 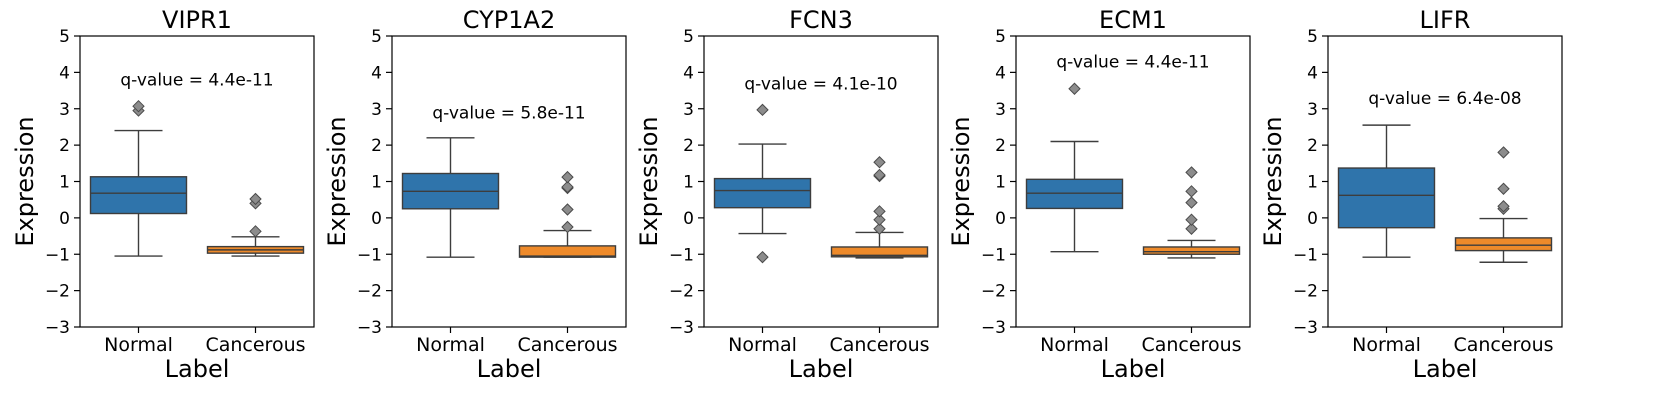 I want to click on chart-title: ECM1, so click(x=1133, y=20).